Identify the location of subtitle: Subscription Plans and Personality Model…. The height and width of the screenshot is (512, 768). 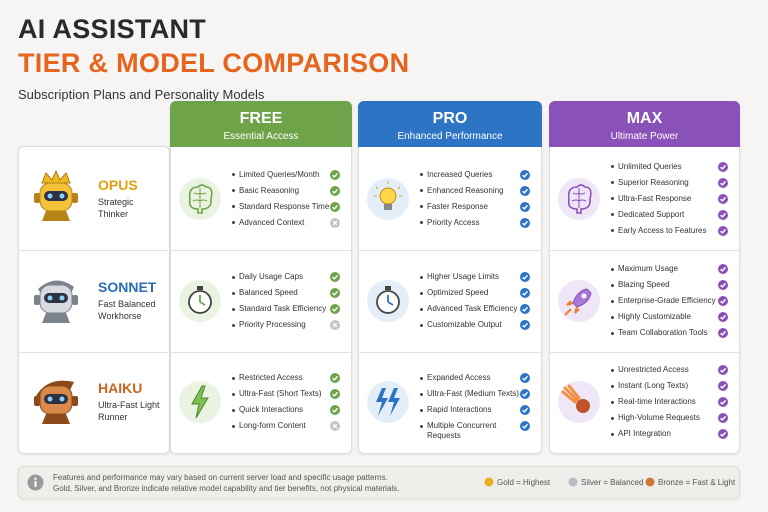
(141, 94).